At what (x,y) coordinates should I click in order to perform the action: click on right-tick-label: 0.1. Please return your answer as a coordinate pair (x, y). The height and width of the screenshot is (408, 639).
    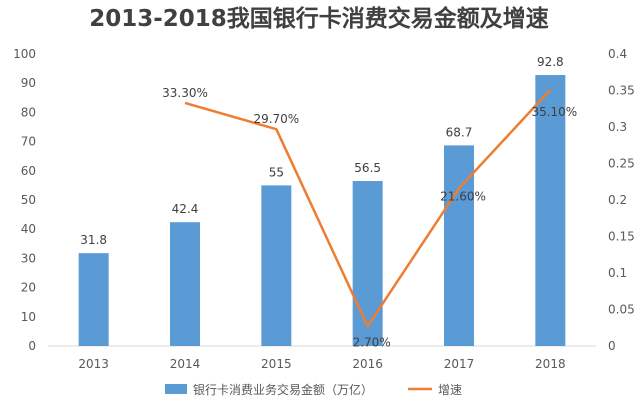
    Looking at the image, I should click on (617, 273).